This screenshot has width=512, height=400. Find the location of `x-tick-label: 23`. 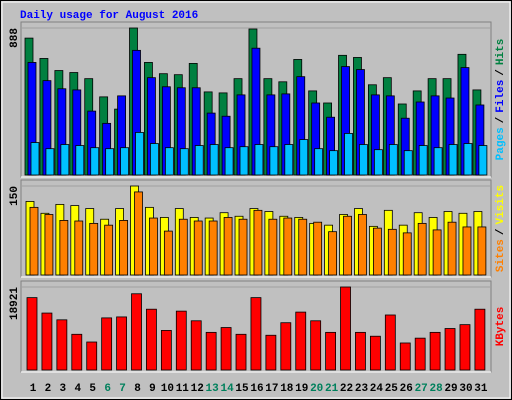

x-tick-label: 23 is located at coordinates (362, 389).